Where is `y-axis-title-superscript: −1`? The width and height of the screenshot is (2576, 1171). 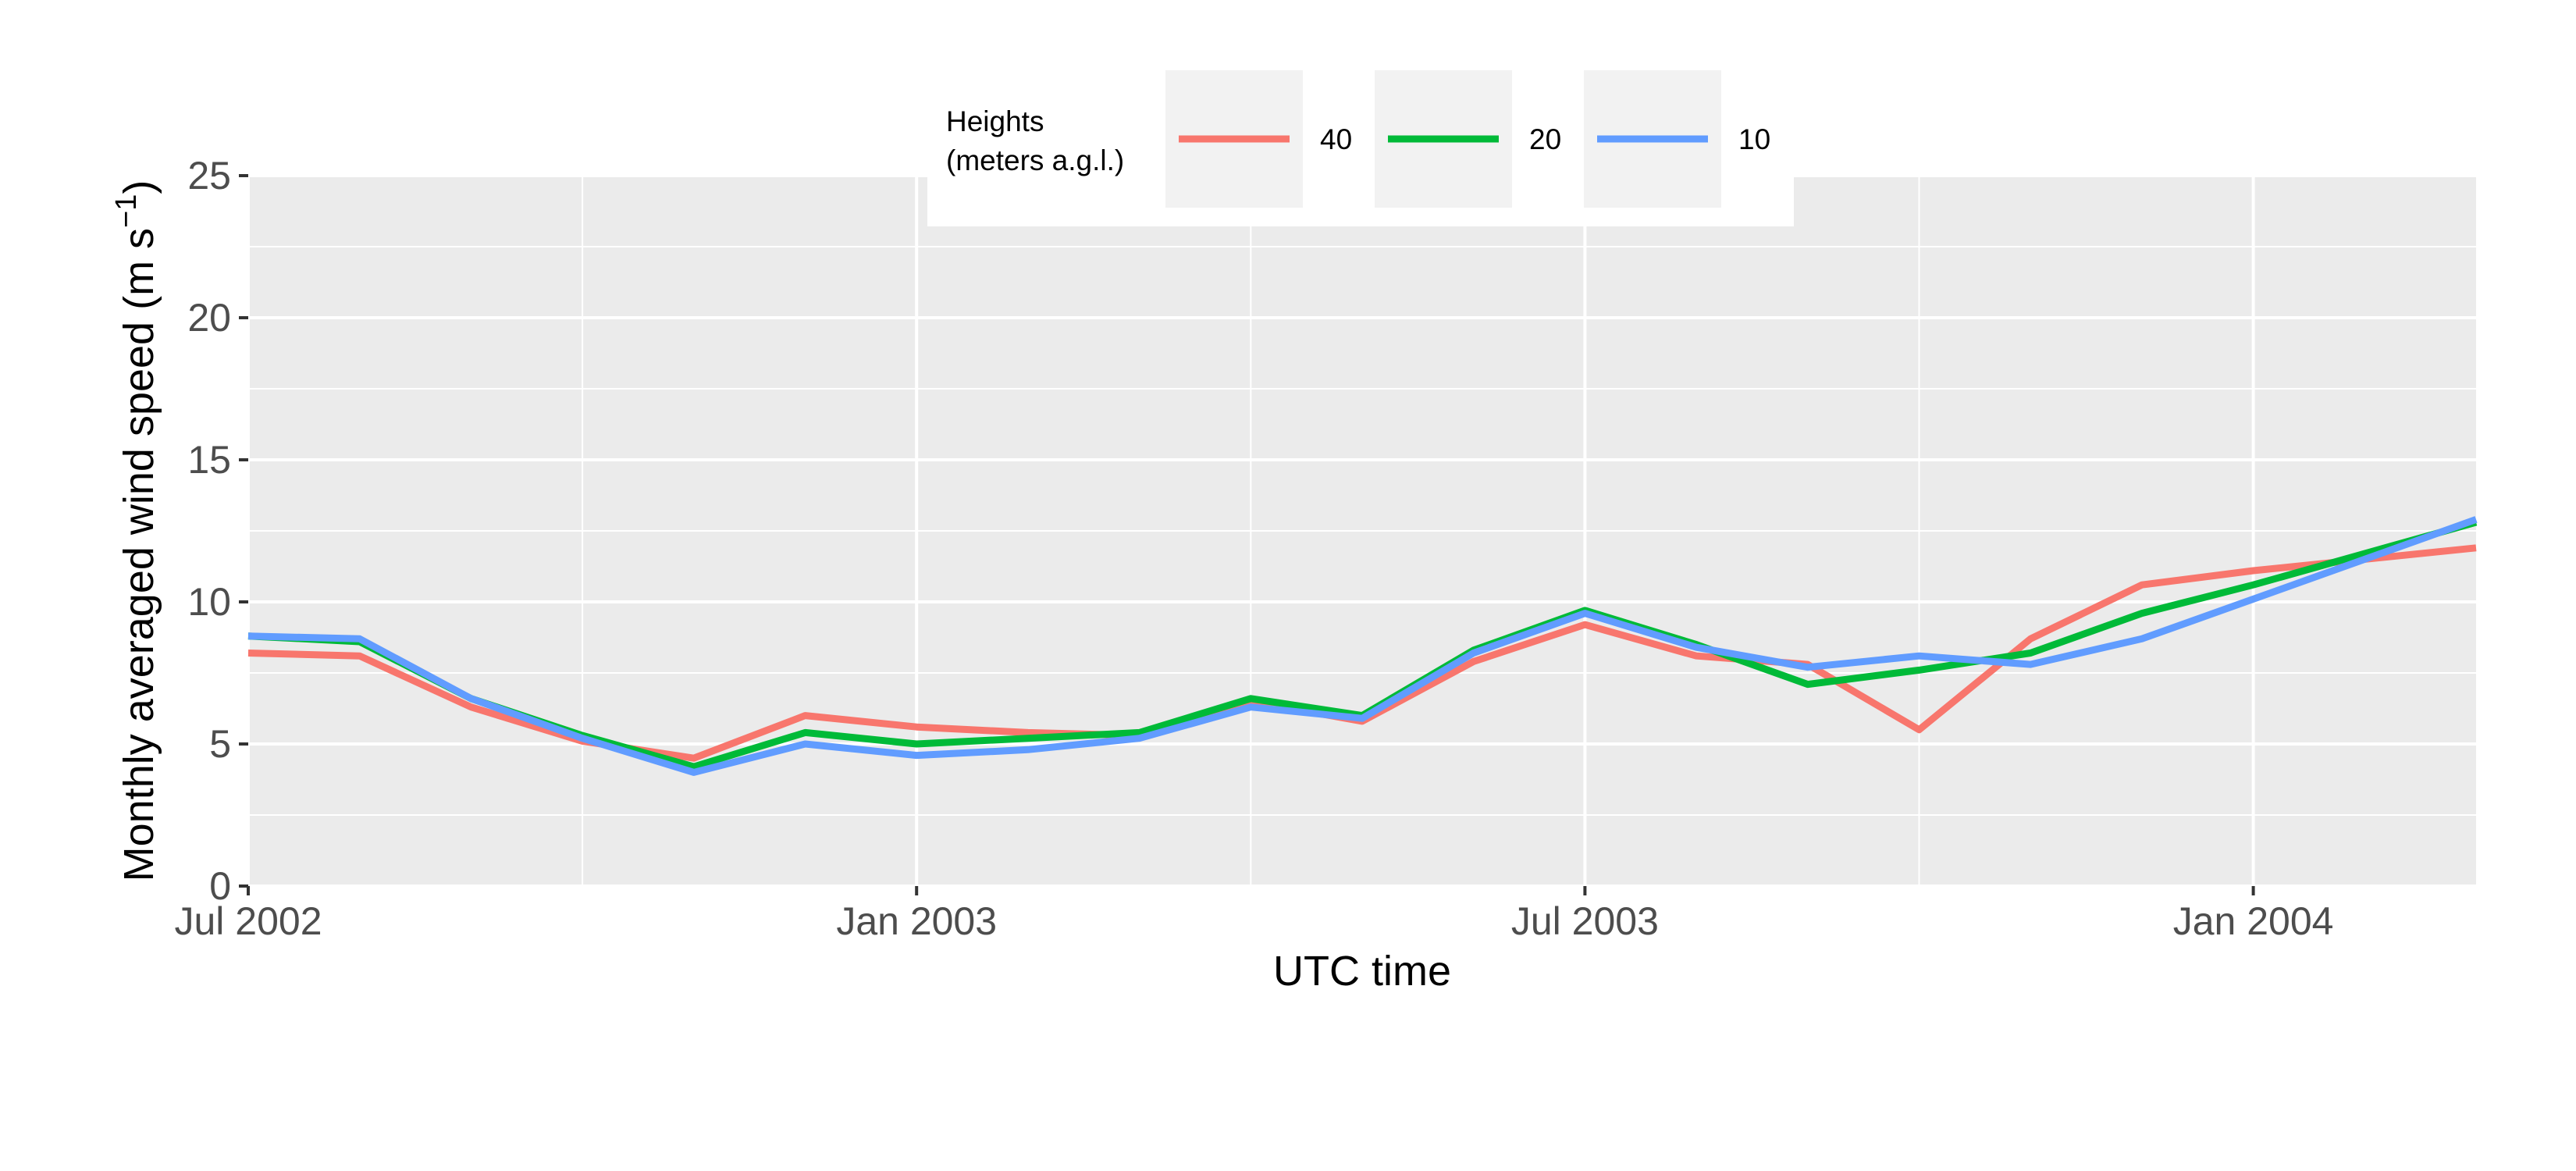 y-axis-title-superscript: −1 is located at coordinates (126, 211).